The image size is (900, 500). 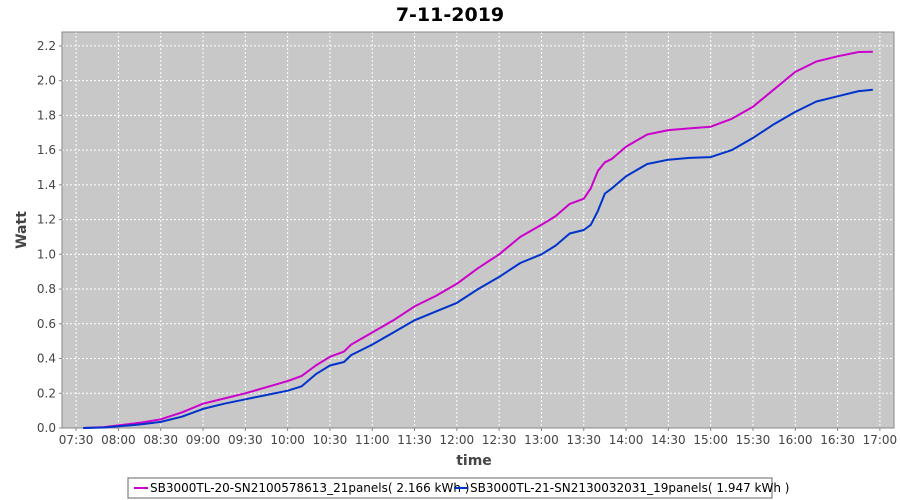 I want to click on y-tick-label: 0.6, so click(x=46, y=324).